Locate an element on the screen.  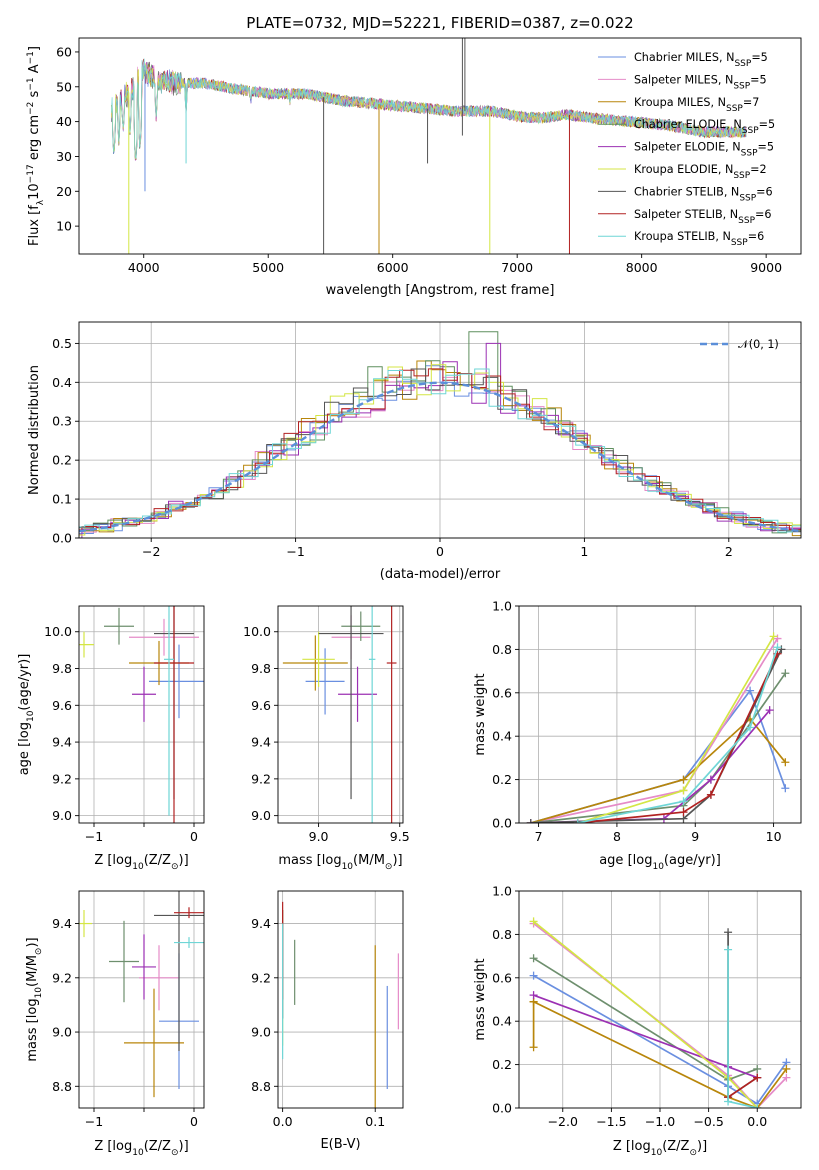
frame-weight-vs-Z is located at coordinates (660, 999).